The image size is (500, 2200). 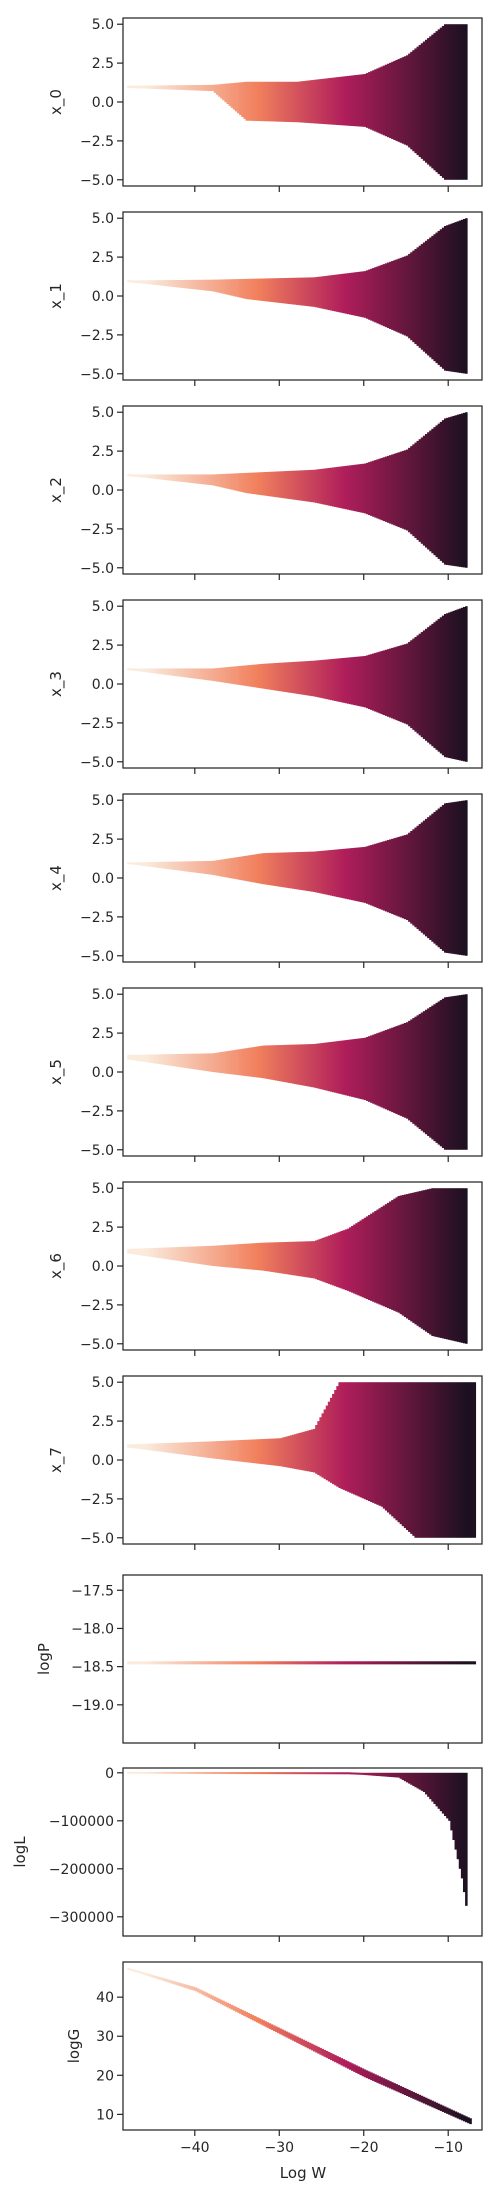 I want to click on subplot-x_3: 5.02.50.0−2.5−5.0x_3, so click(x=265, y=686).